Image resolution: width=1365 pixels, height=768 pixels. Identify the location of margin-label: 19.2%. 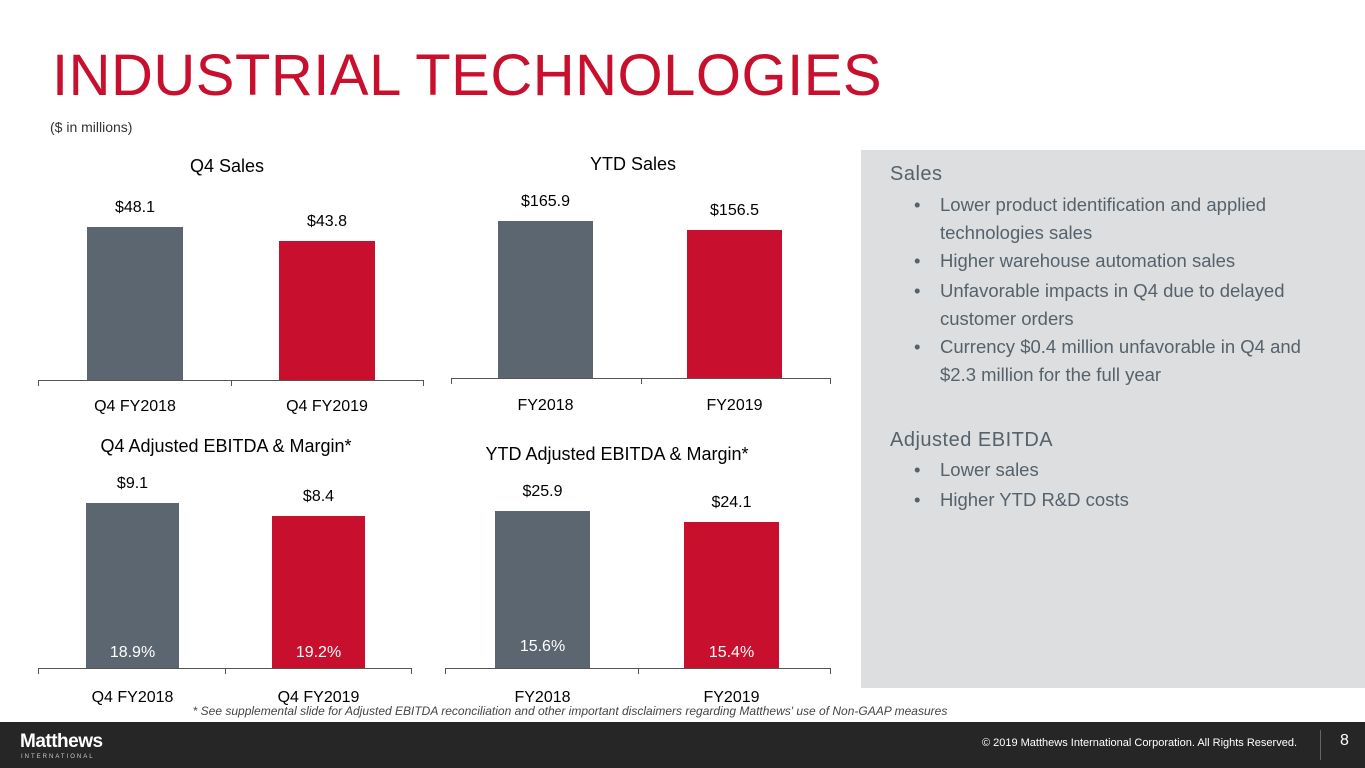
(318, 652).